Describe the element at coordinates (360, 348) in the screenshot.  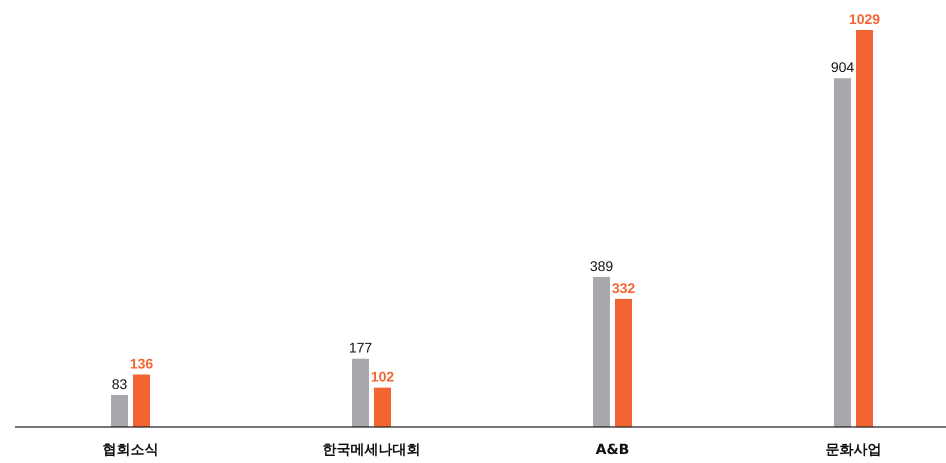
I see `data-label: 177` at that location.